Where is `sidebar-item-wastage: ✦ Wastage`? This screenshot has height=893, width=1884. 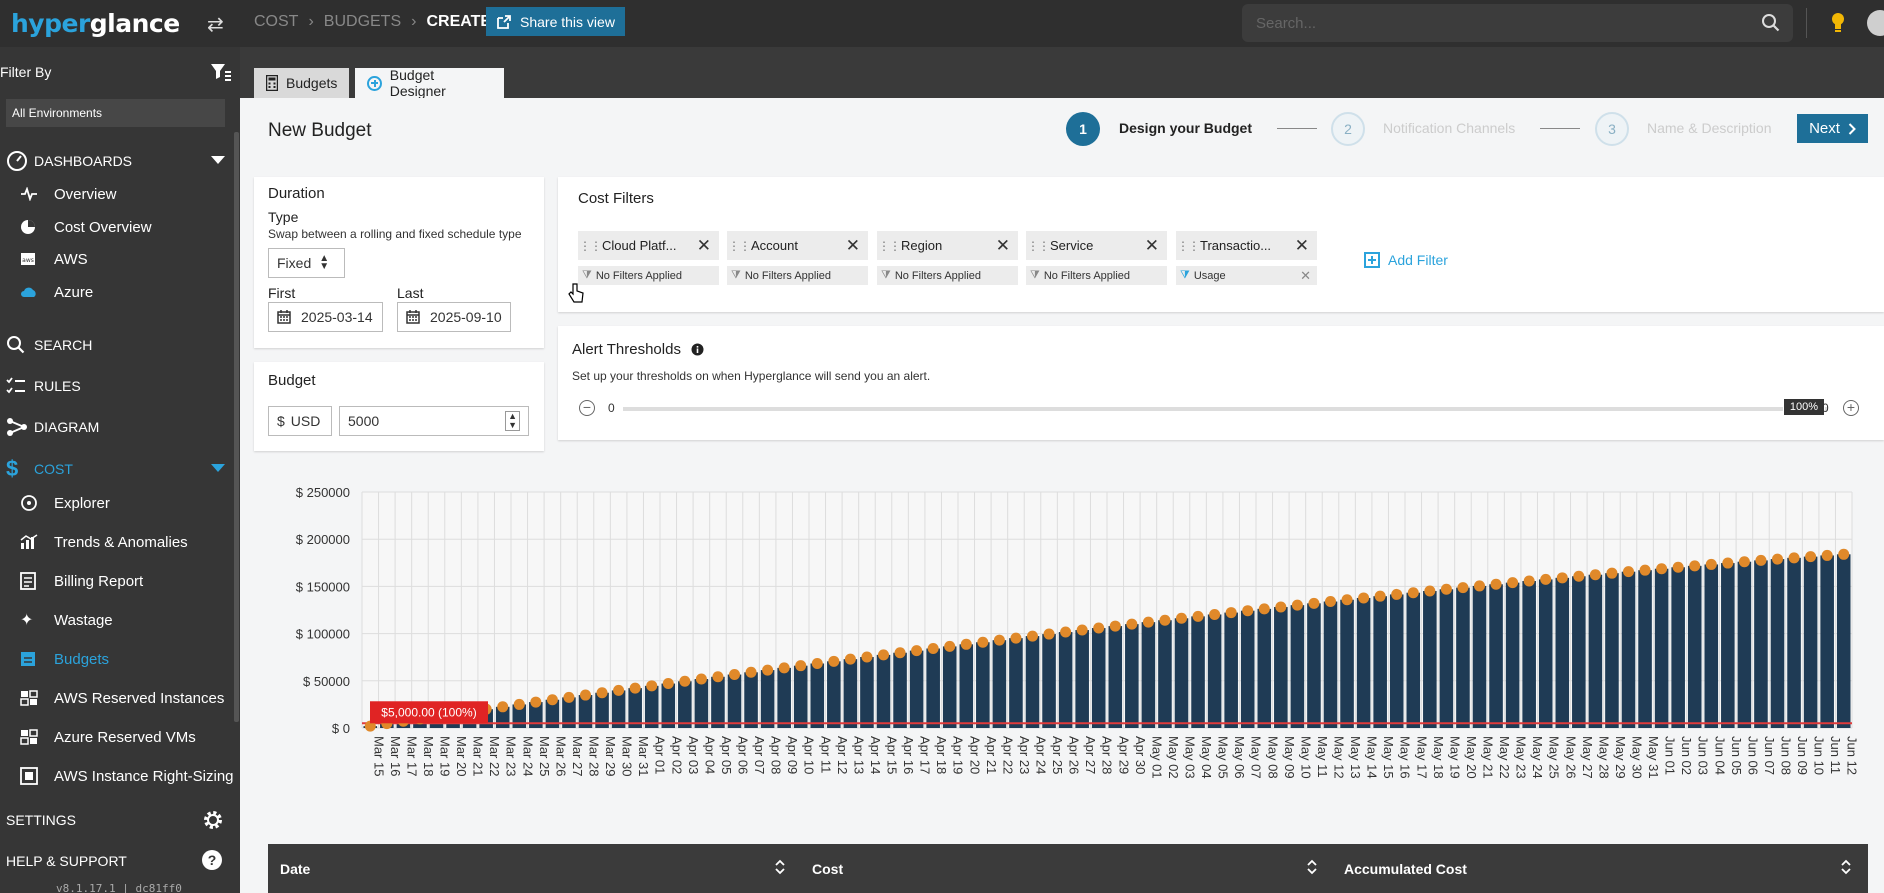
sidebar-item-wastage: ✦ Wastage is located at coordinates (117, 620).